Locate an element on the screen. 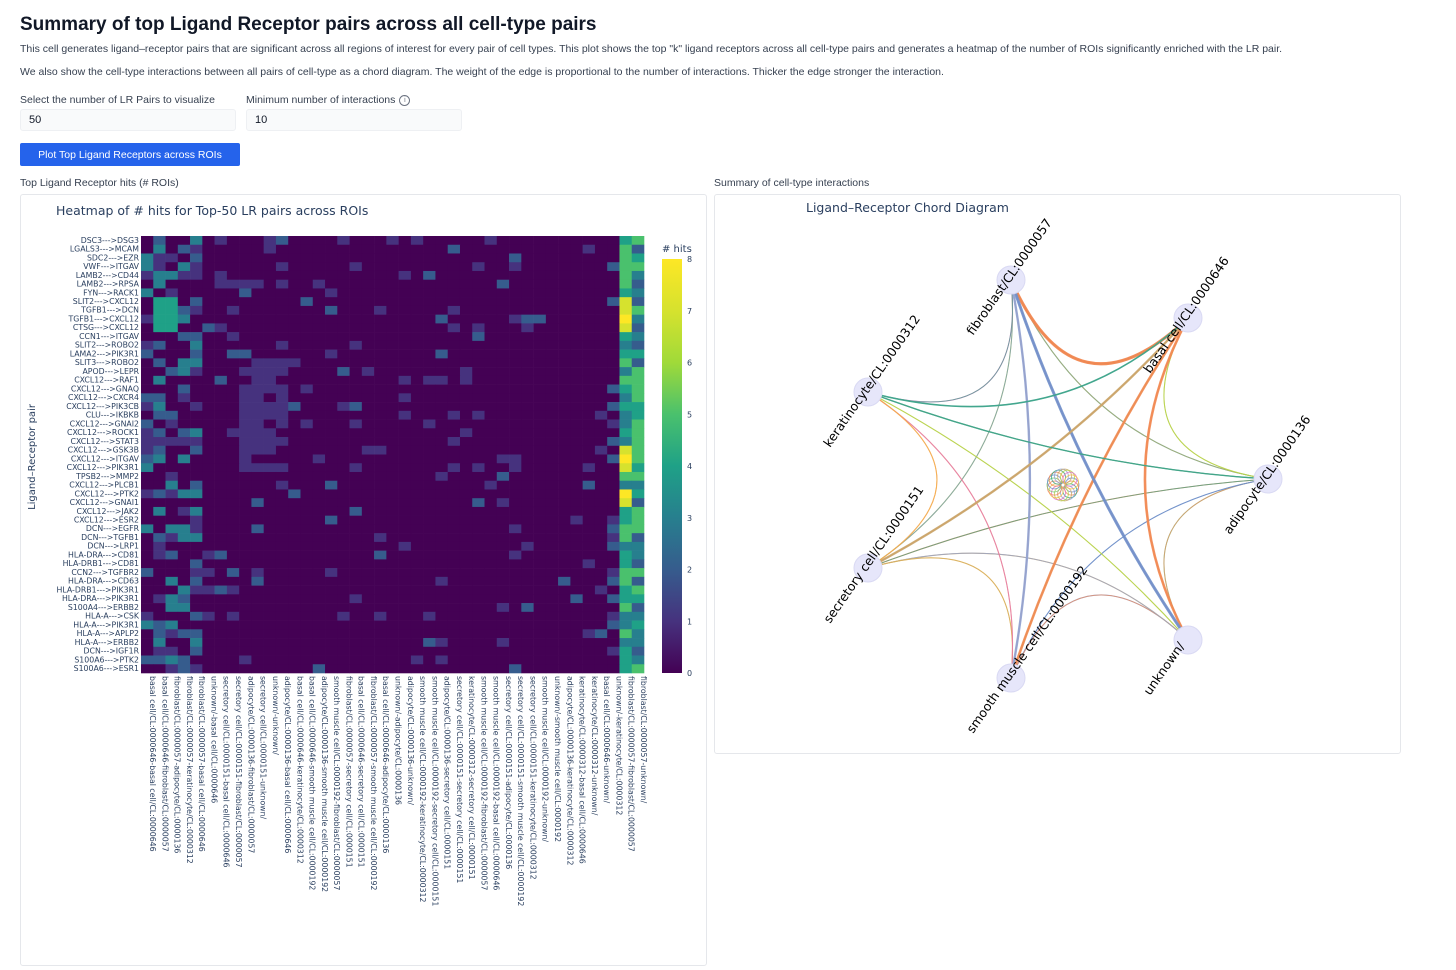 Image resolution: width=1456 pixels, height=970 pixels. plot-button: Plot Top Ligand Receptors across ROIs is located at coordinates (130, 154).